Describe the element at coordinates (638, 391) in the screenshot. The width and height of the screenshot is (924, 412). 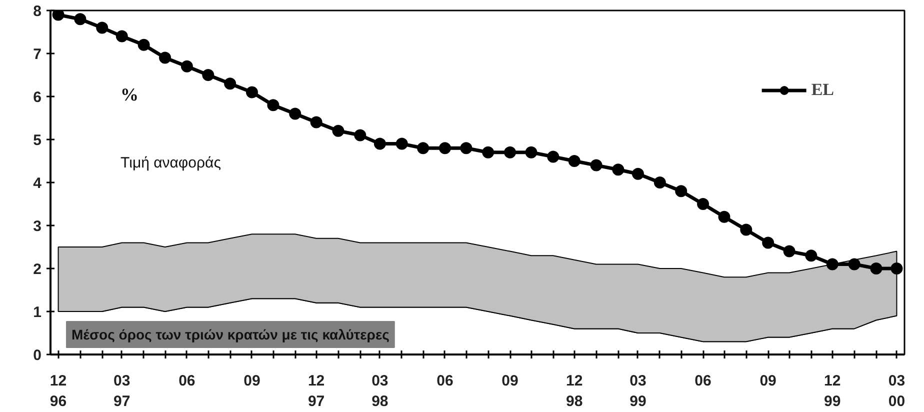
I see `x-tick-label: 03 99` at that location.